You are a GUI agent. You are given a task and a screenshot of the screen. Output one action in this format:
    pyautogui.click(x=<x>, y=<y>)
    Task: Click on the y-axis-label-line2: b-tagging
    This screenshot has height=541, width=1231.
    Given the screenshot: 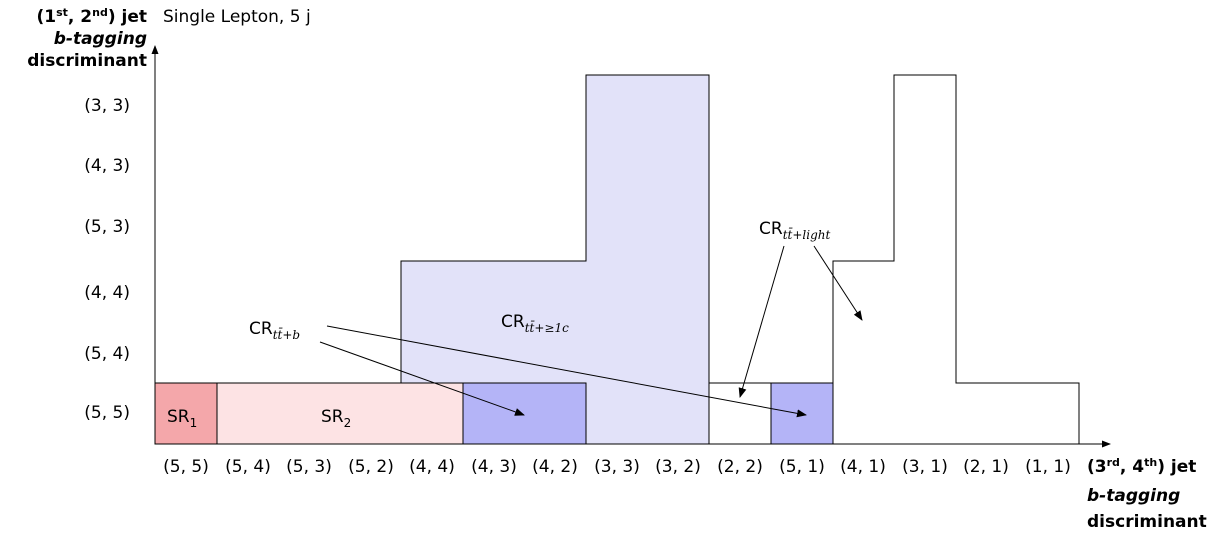 What is the action you would take?
    pyautogui.click(x=100, y=39)
    